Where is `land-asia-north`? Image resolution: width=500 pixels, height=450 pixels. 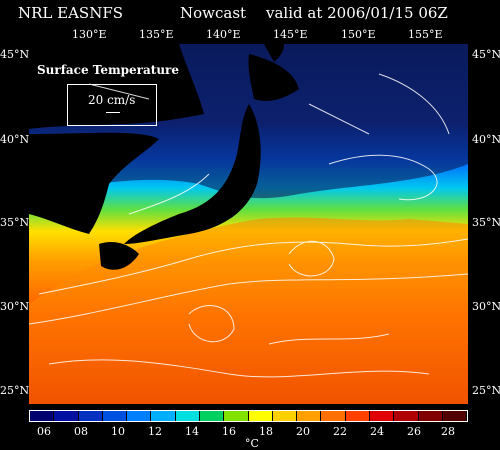
land-asia-north is located at coordinates (116, 86).